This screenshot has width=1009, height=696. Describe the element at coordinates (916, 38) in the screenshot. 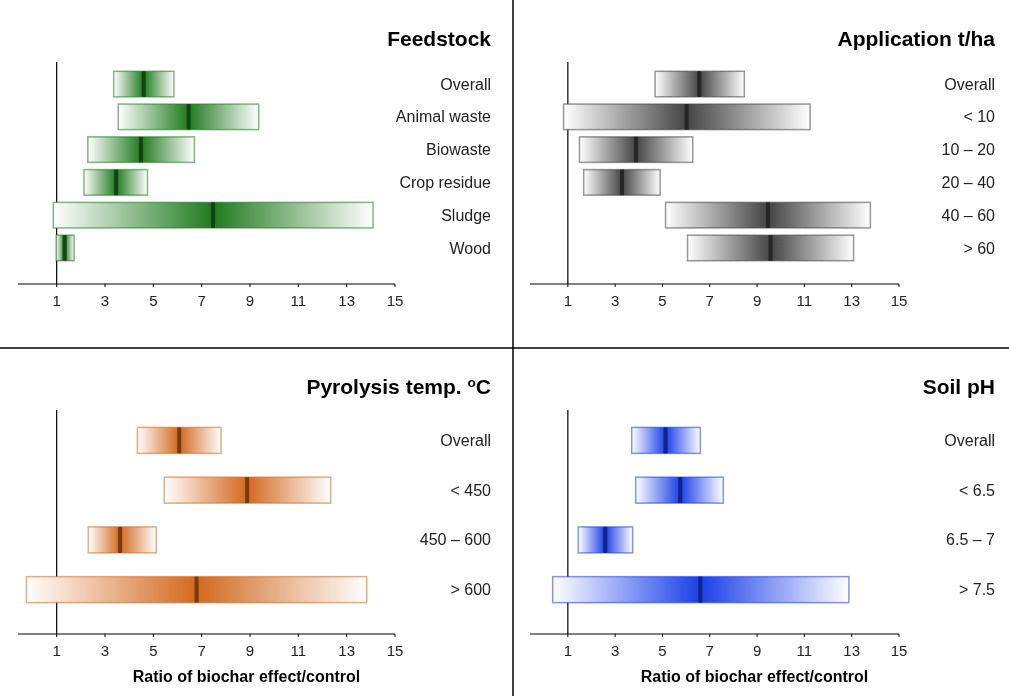

I see `chart-title: Application t/ha` at that location.